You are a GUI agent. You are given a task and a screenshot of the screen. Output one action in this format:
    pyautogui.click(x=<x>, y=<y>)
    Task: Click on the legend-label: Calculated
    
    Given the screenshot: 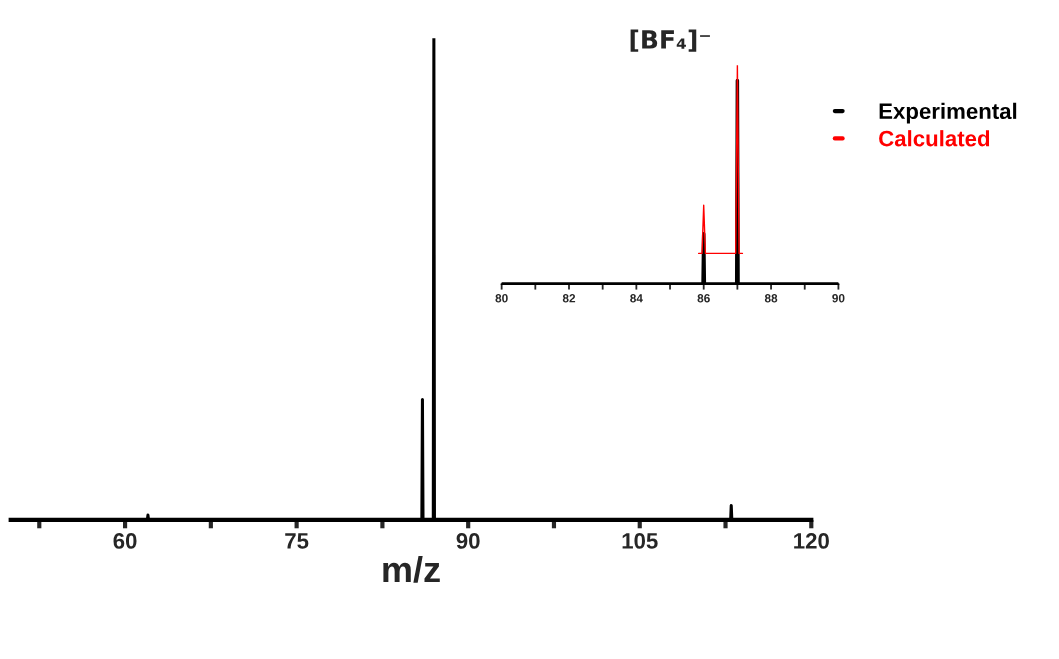 What is the action you would take?
    pyautogui.click(x=934, y=138)
    